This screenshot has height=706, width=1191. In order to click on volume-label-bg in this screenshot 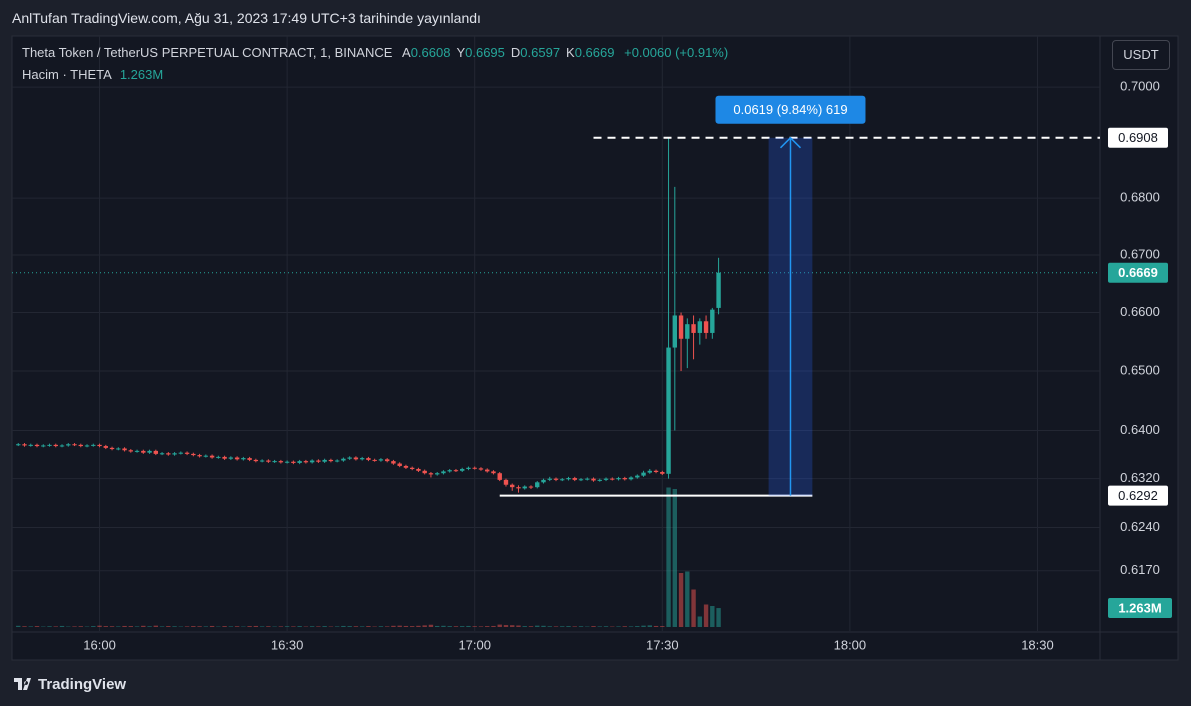, I will do `click(1140, 608)`.